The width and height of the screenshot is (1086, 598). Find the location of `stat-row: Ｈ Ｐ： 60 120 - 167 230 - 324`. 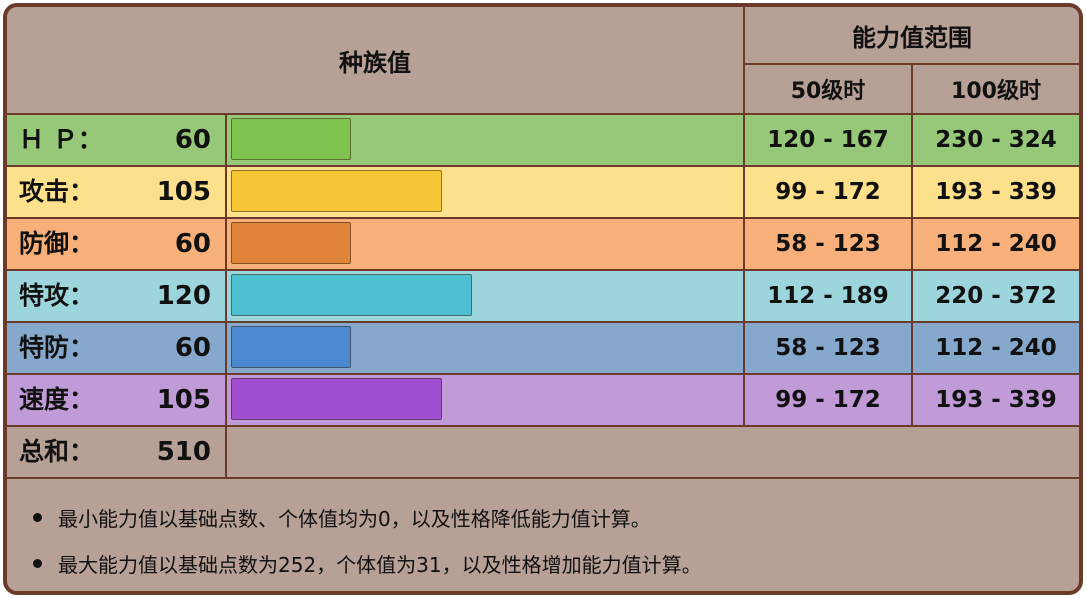

stat-row: Ｈ Ｐ： 60 120 - 167 230 - 324 is located at coordinates (543, 140).